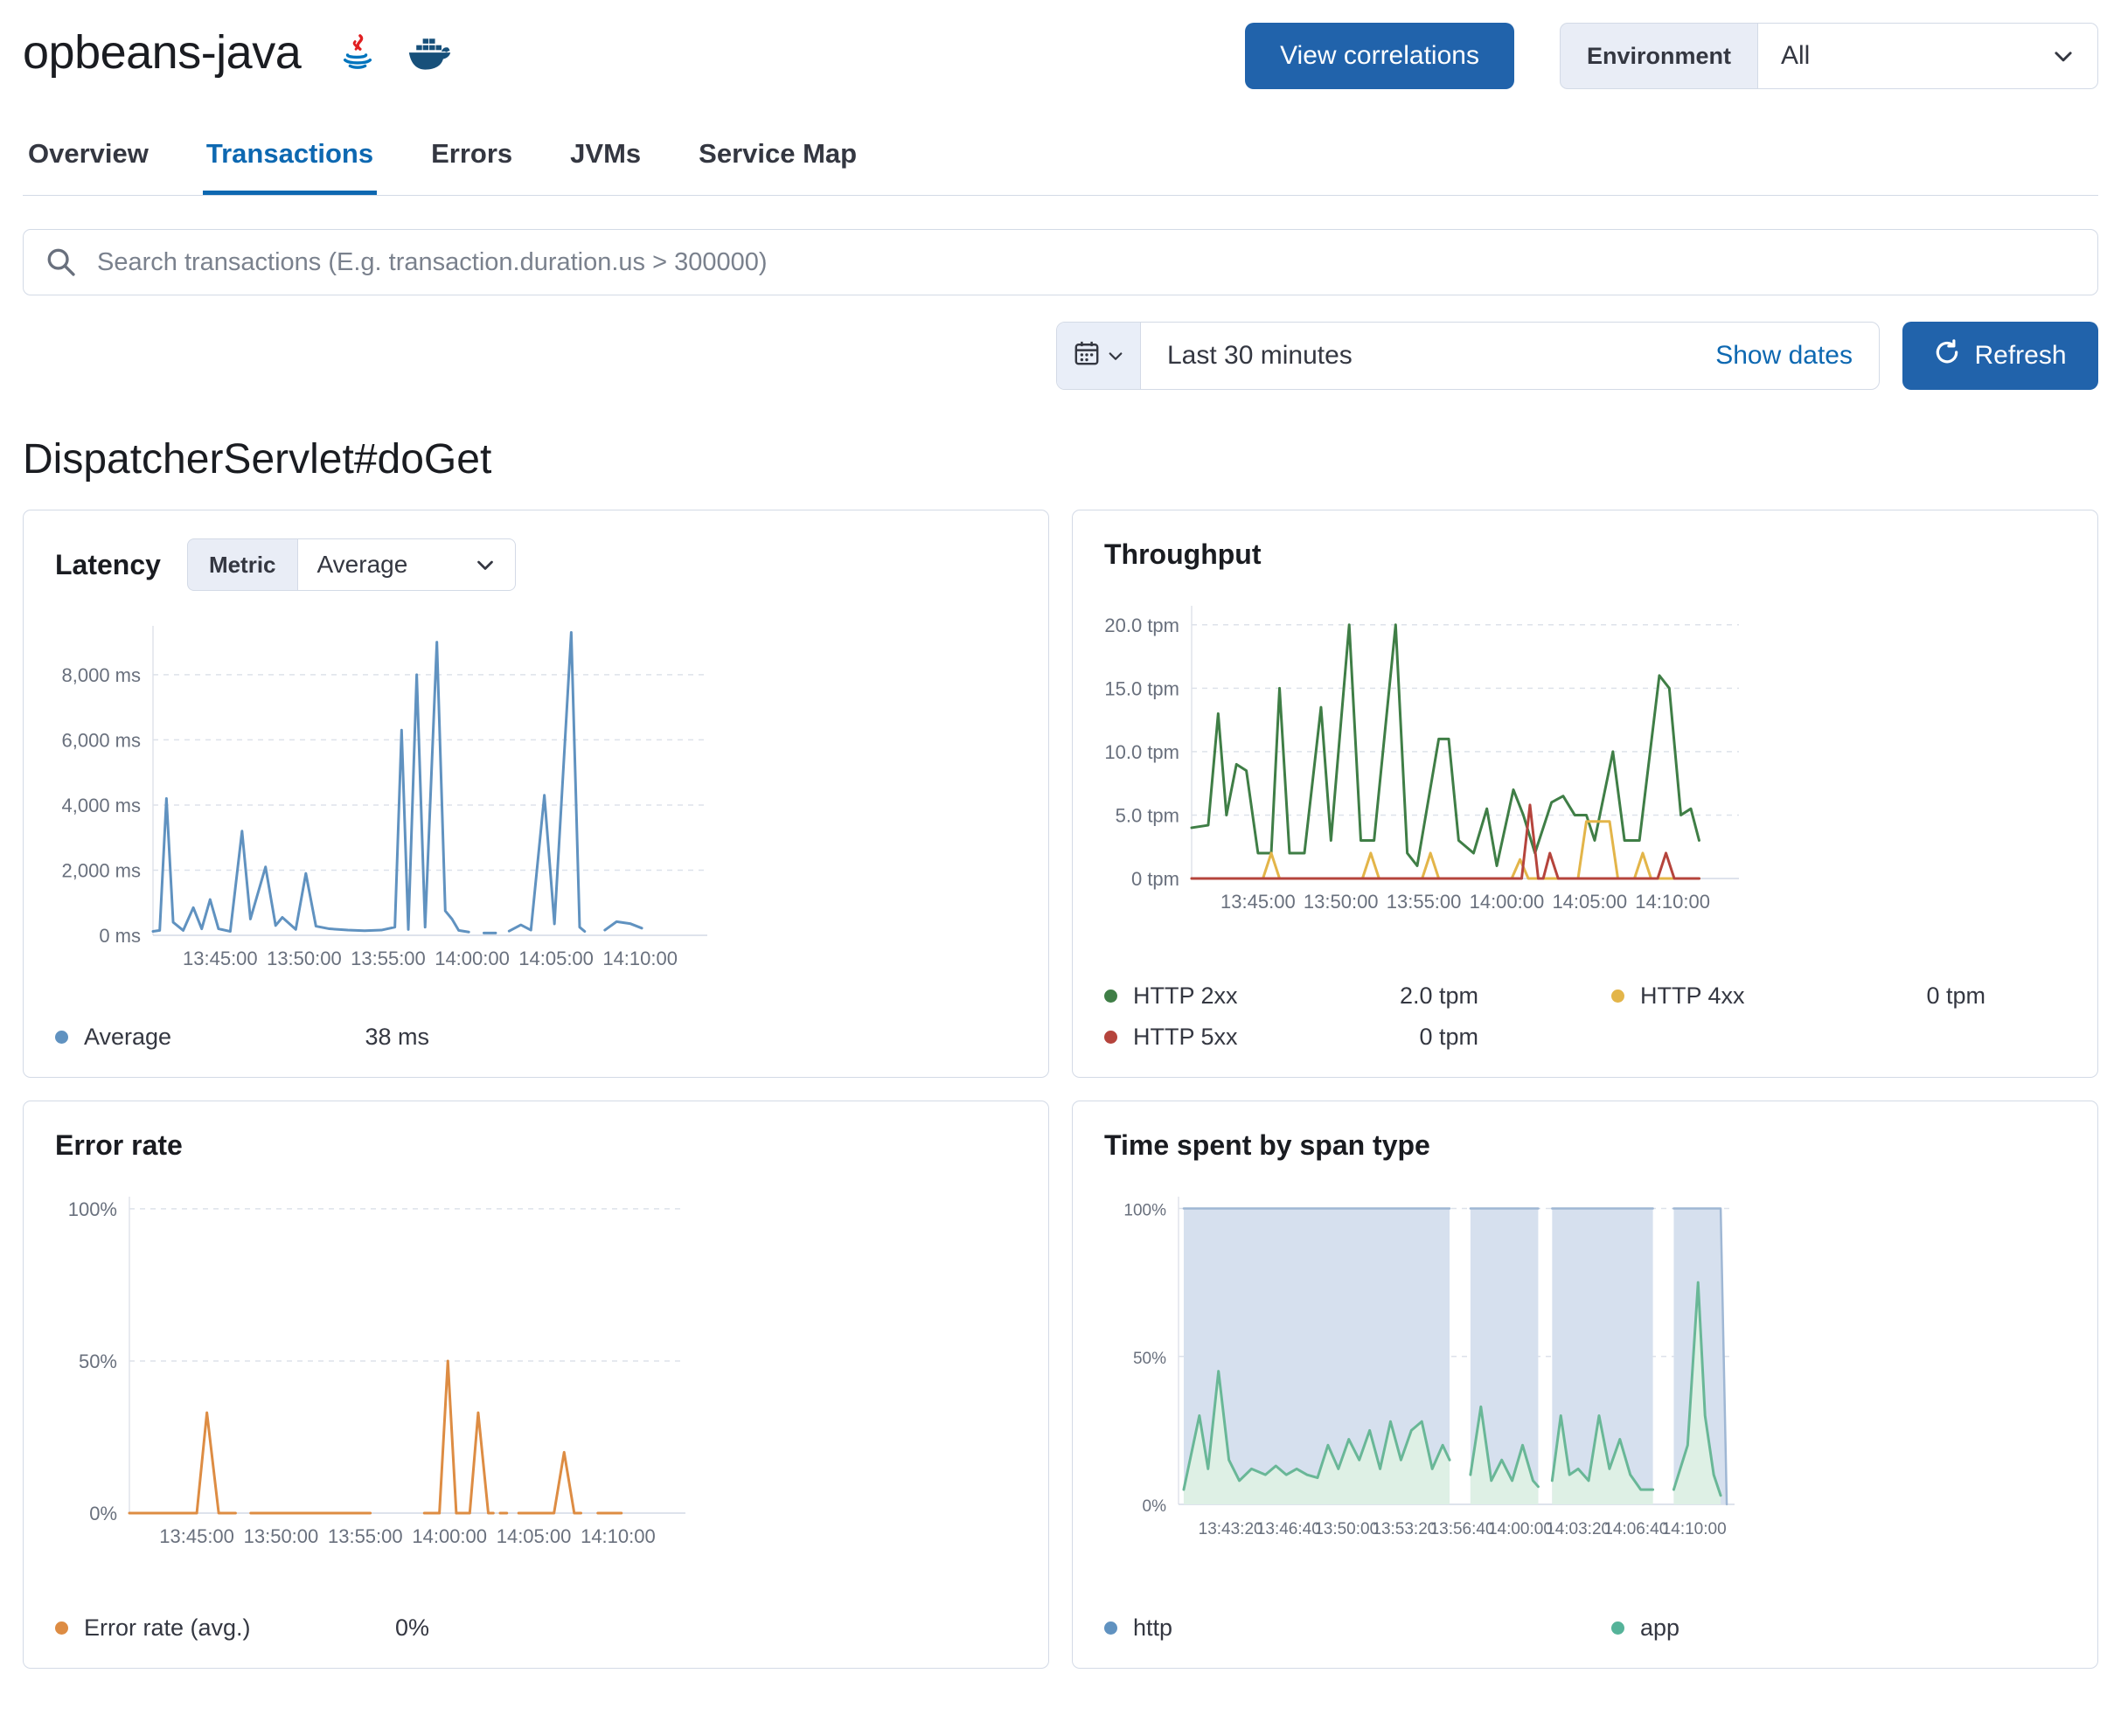  What do you see at coordinates (1439, 996) in the screenshot?
I see `legend-value: 2.0 tpm` at bounding box center [1439, 996].